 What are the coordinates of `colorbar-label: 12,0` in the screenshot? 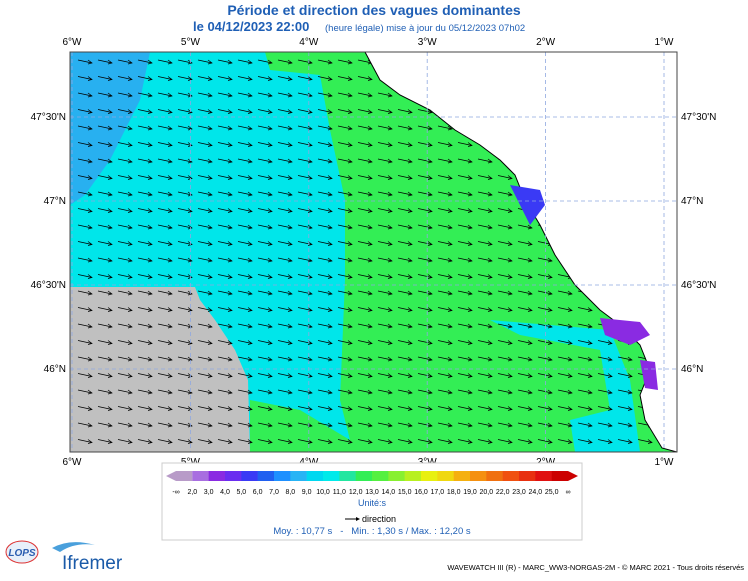 It's located at (356, 492).